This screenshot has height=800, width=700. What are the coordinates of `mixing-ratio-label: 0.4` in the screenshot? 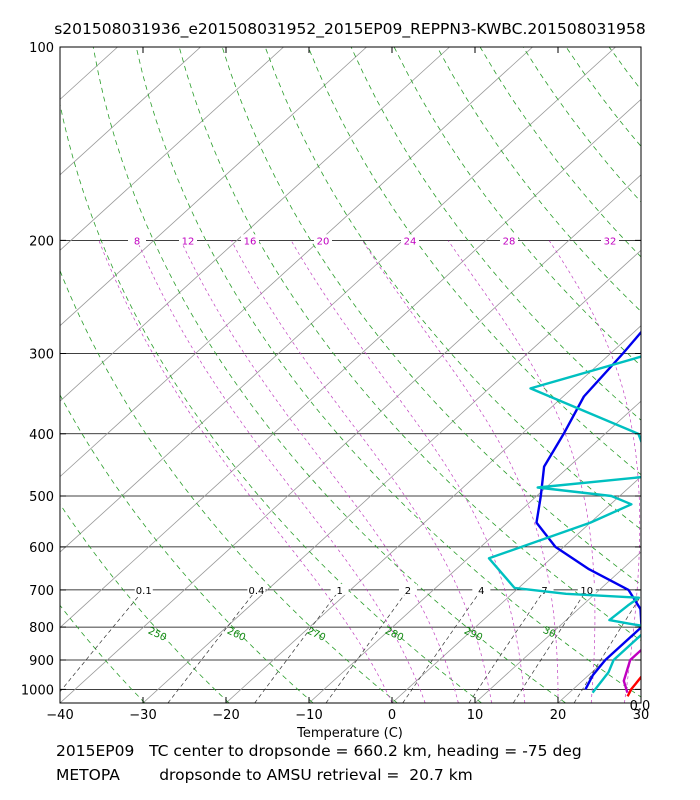 It's located at (256, 591).